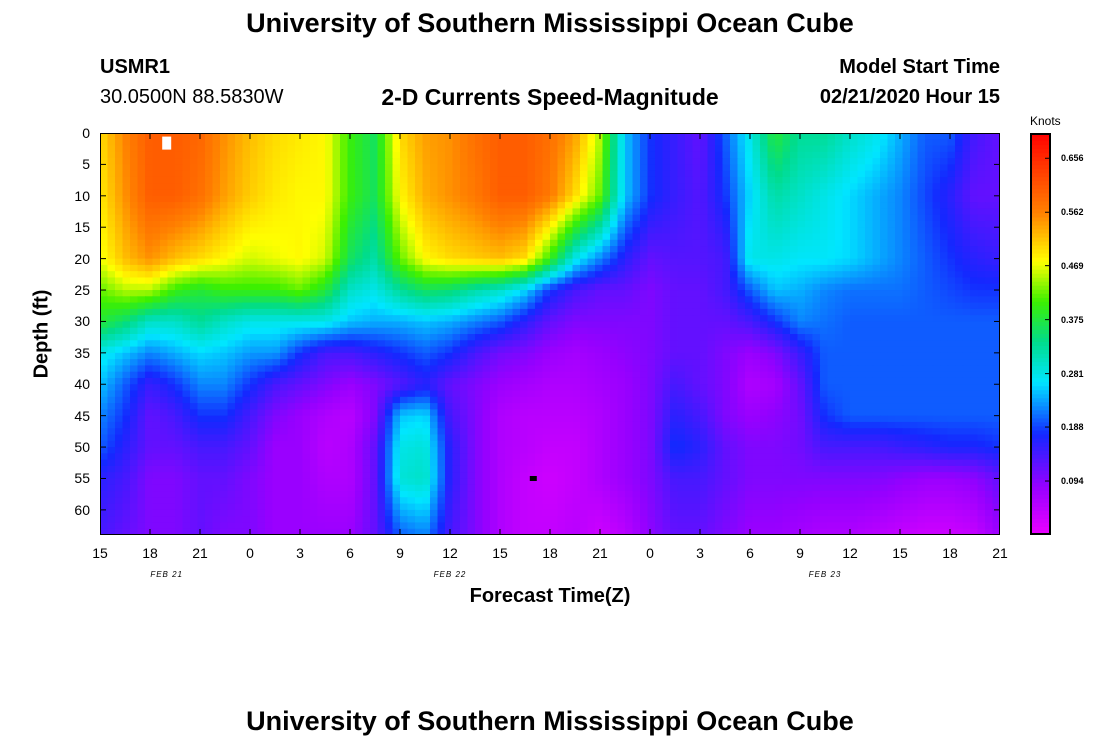 The width and height of the screenshot is (1100, 750). I want to click on chart-subtitle: 2-D Currents Speed-Magnitude, so click(550, 97).